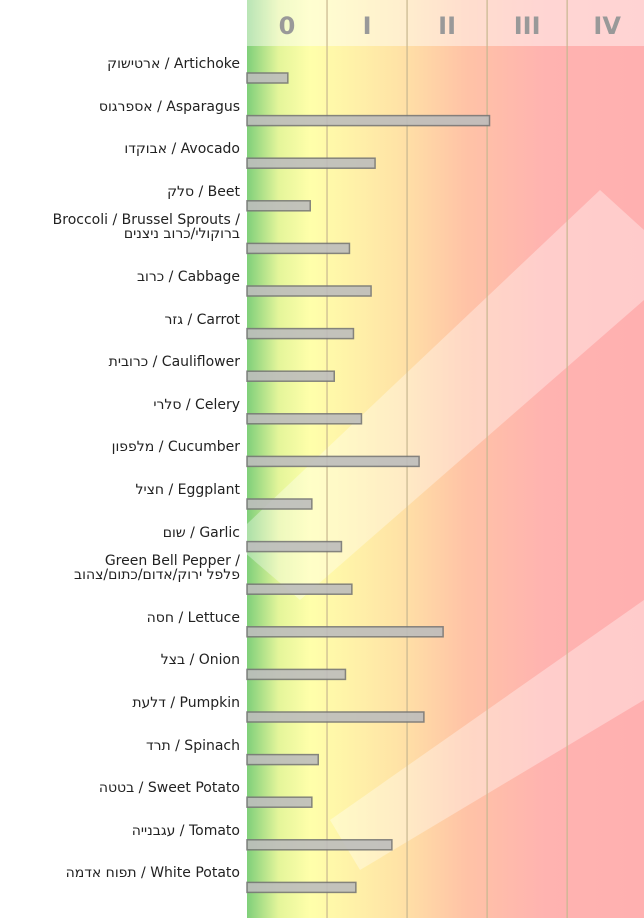 The height and width of the screenshot is (918, 644). What do you see at coordinates (152, 873) in the screenshot?
I see `category-label: תפוח אדמה / White Potato` at bounding box center [152, 873].